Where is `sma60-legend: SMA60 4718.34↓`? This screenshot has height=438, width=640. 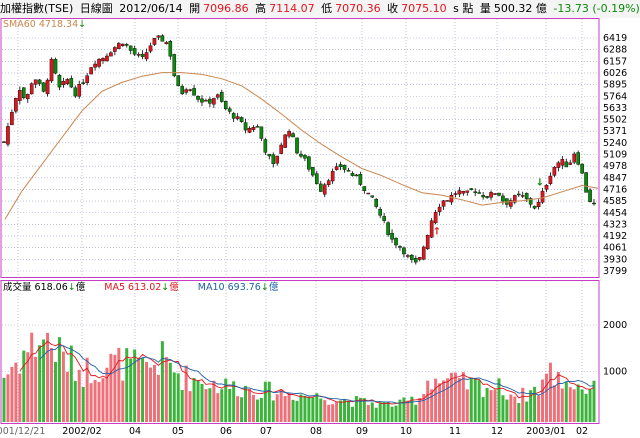 sma60-legend: SMA60 4718.34↓ is located at coordinates (44, 24).